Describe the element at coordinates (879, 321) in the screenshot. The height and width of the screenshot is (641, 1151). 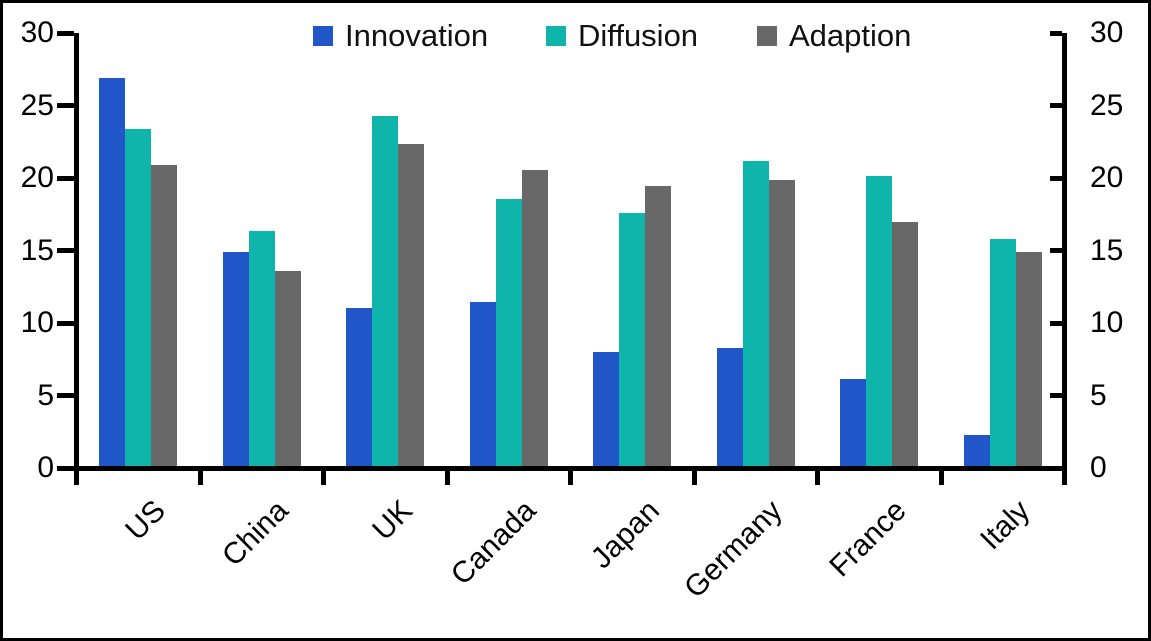
I see `bar-diffusion-france` at that location.